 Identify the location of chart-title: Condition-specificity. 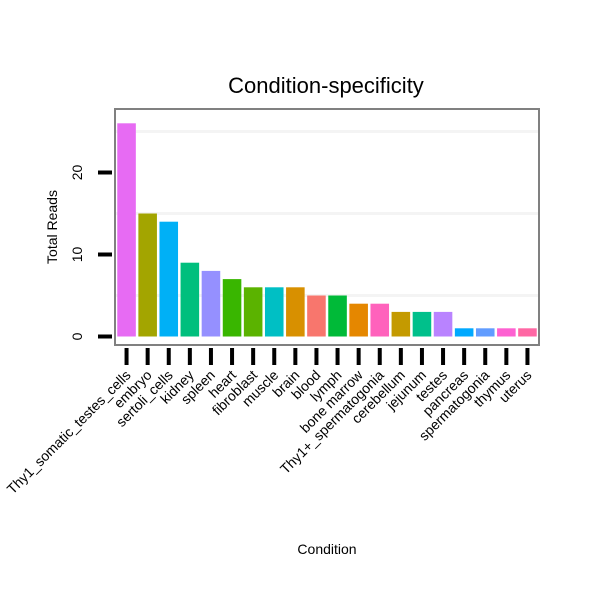
(326, 85).